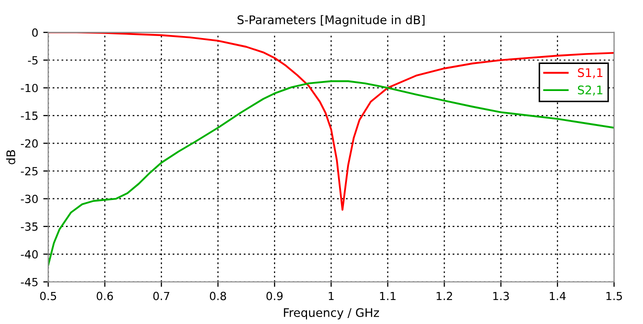  Describe the element at coordinates (331, 21) in the screenshot. I see `chart-title: S-Parameters [Magnitude in dB]` at that location.